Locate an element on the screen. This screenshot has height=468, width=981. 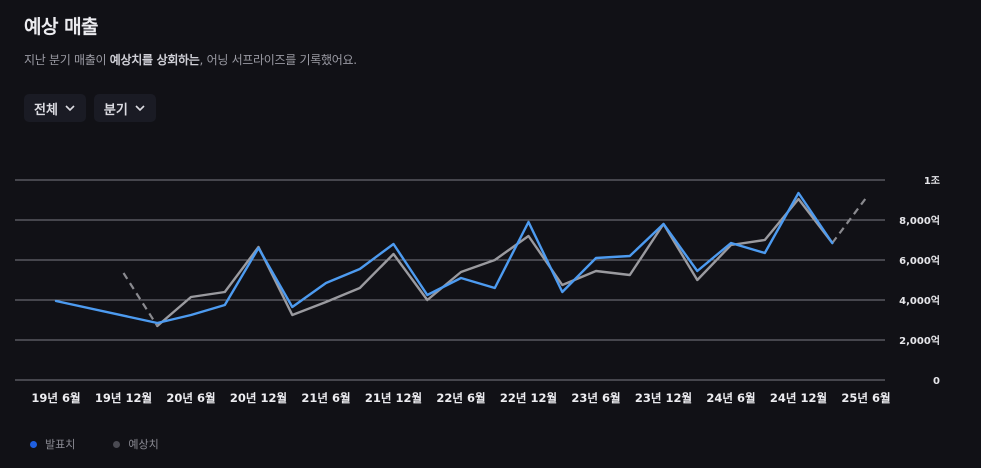
x-tick-label: 19년 12월 is located at coordinates (123, 398).